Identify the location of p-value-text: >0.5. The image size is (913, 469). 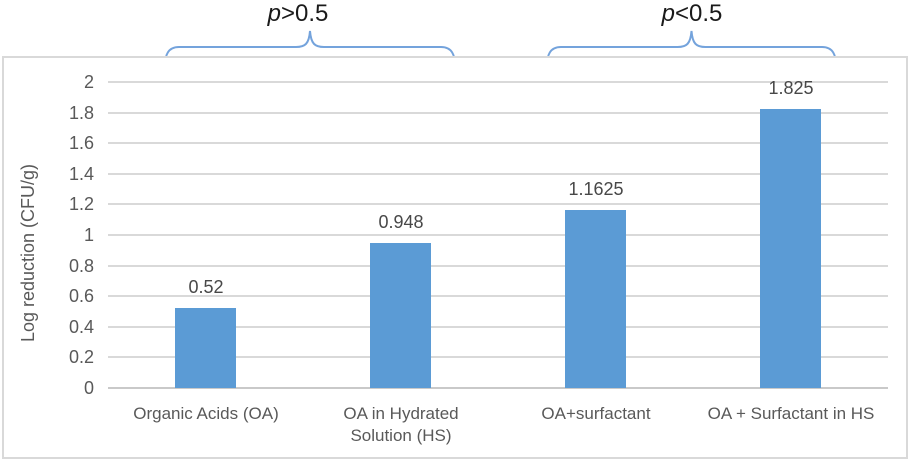
(304, 13).